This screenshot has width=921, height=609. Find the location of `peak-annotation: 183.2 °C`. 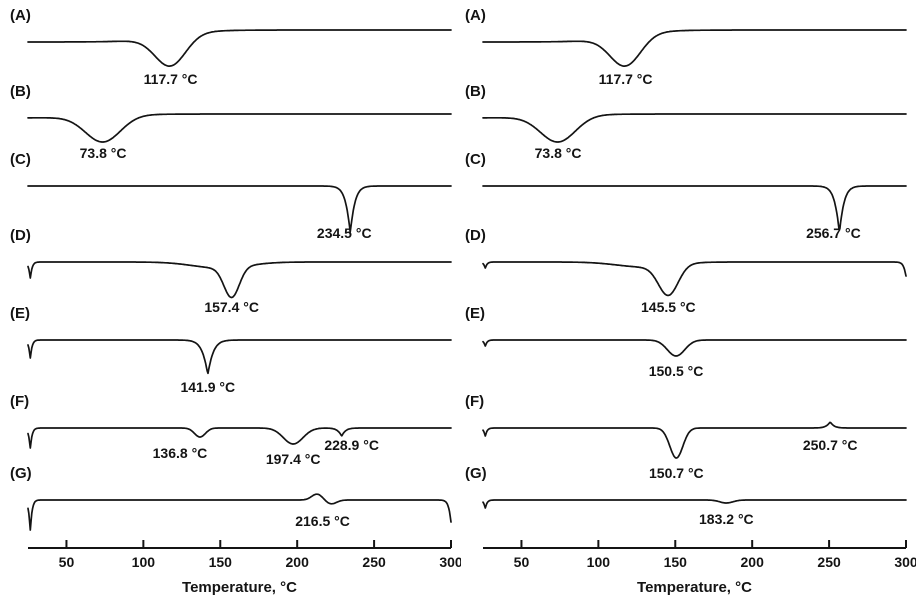

peak-annotation: 183.2 °C is located at coordinates (726, 519).